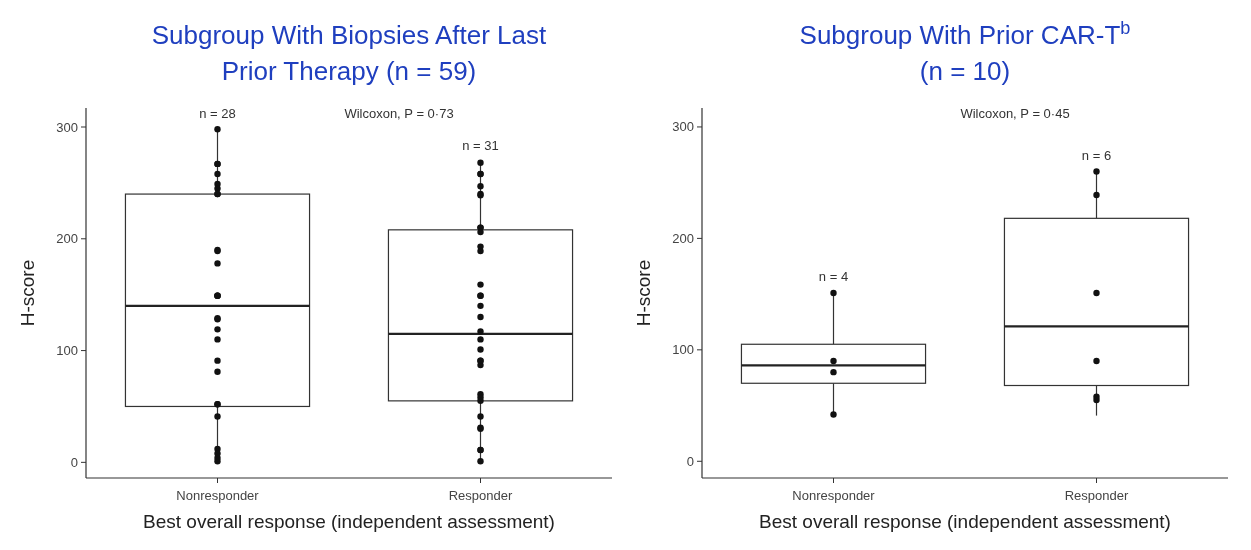 The image size is (1251, 550). I want to click on annotation: n = 4, so click(833, 276).